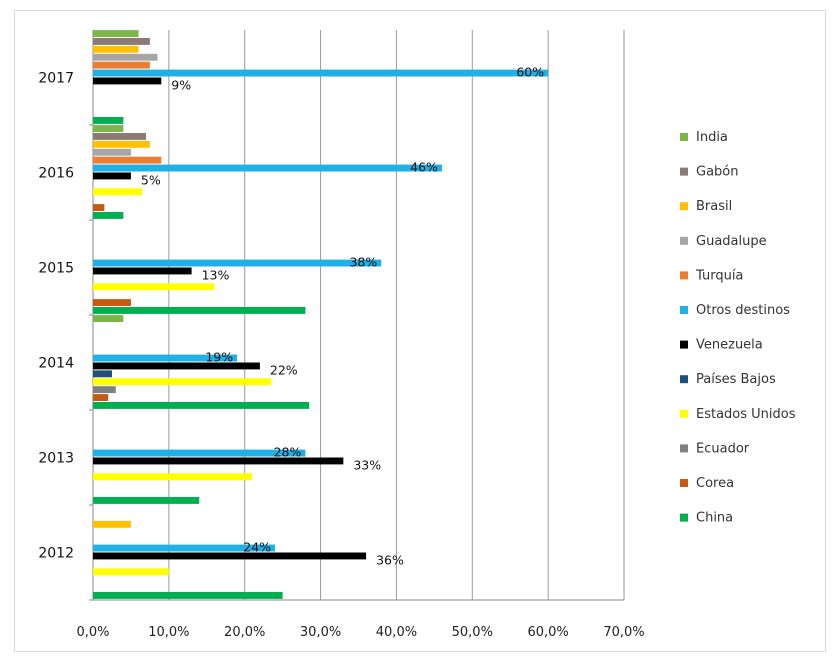 The image size is (838, 662). I want to click on x-tick-label: 30,0%, so click(320, 632).